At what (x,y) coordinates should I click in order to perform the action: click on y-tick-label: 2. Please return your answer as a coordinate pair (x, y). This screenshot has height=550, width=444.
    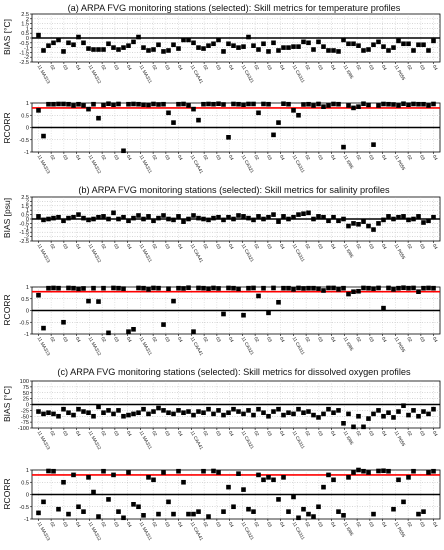
    Looking at the image, I should click on (27, 20).